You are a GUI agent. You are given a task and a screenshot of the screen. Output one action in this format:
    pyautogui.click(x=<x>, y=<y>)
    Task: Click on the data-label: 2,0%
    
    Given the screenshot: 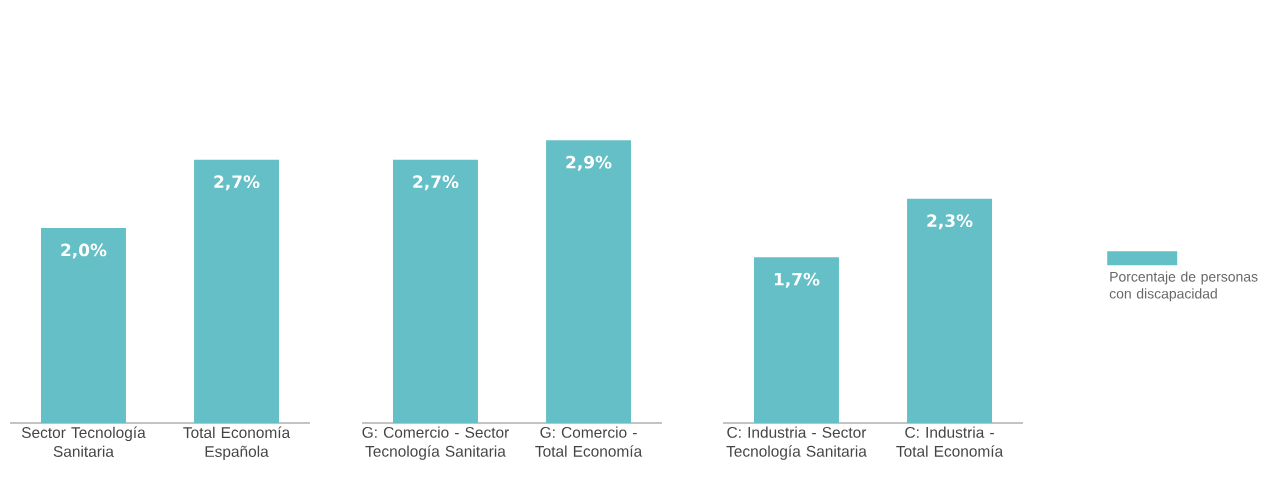 What is the action you would take?
    pyautogui.click(x=84, y=251)
    